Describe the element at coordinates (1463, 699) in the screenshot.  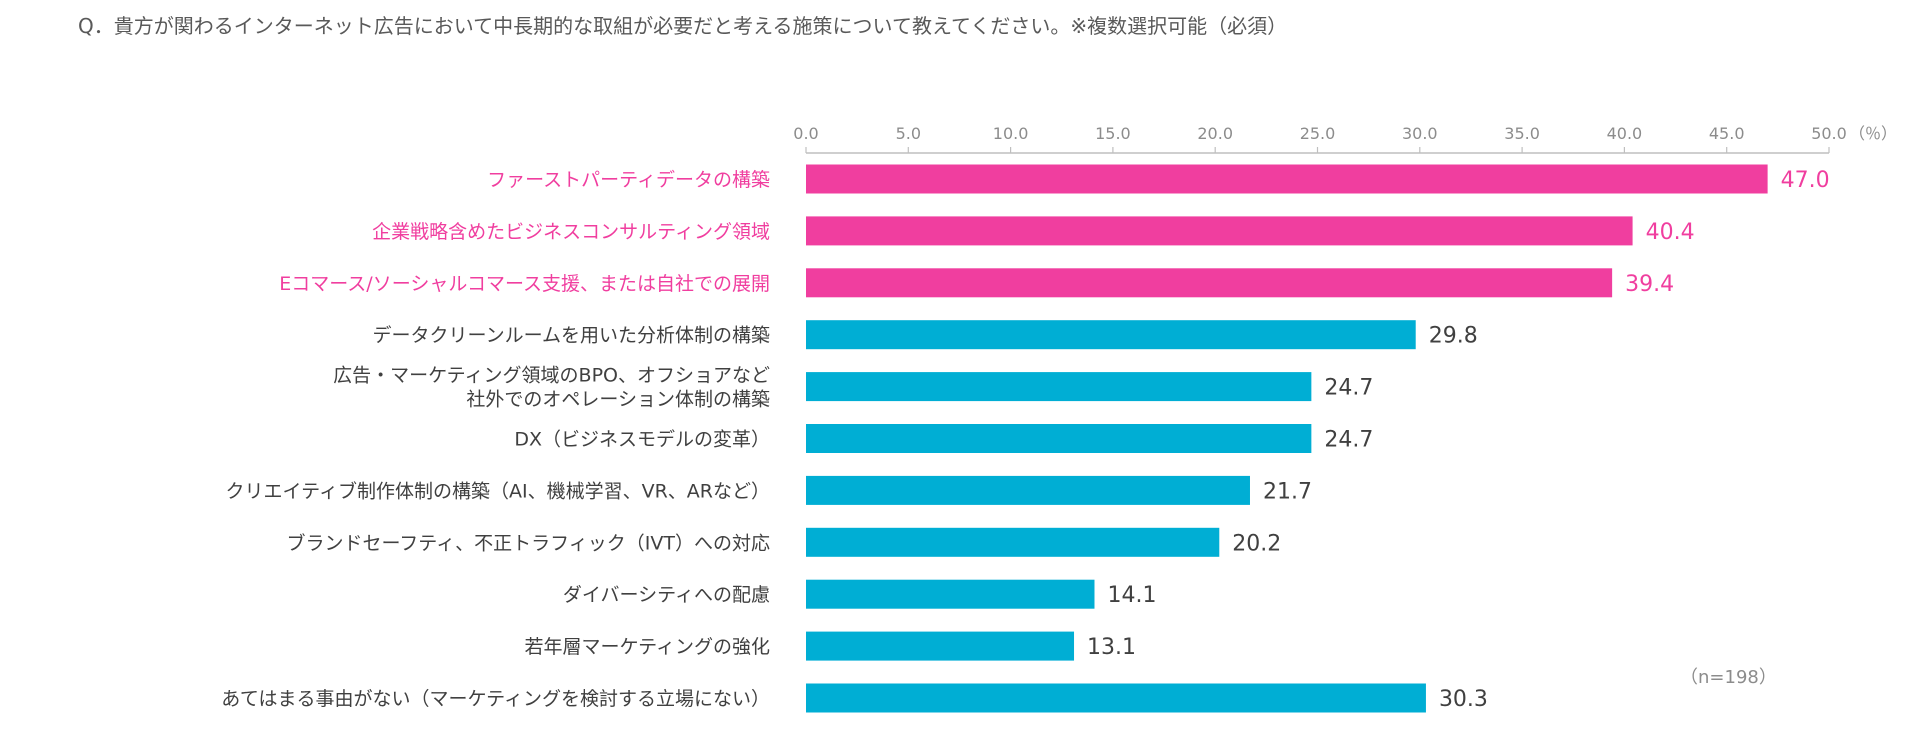
I see `value-label: 30.3` at that location.